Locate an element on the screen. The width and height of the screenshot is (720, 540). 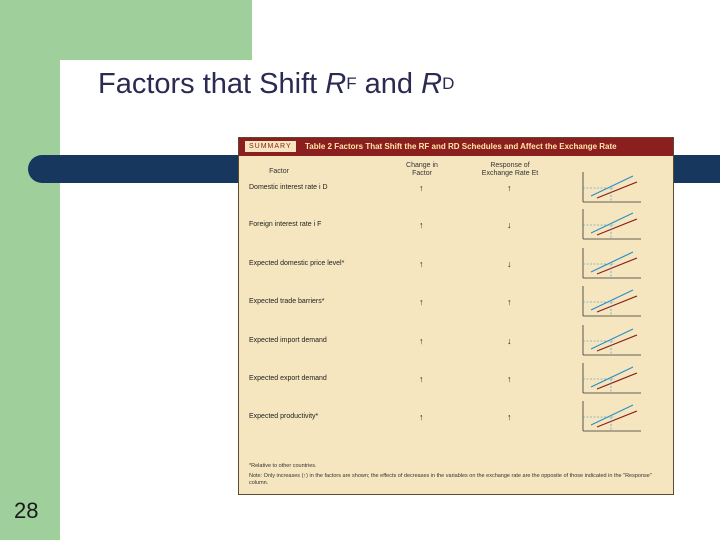
factor-label: Foreign interest rate i F is located at coordinates (285, 224).